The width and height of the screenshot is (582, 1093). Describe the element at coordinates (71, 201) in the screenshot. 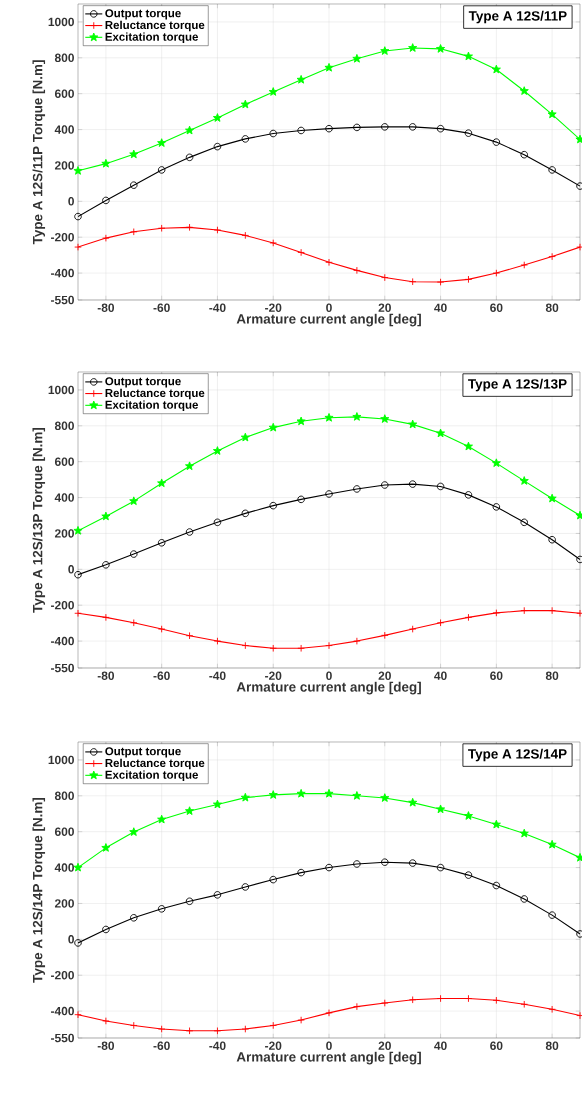

I see `y-tick-label: 0` at that location.